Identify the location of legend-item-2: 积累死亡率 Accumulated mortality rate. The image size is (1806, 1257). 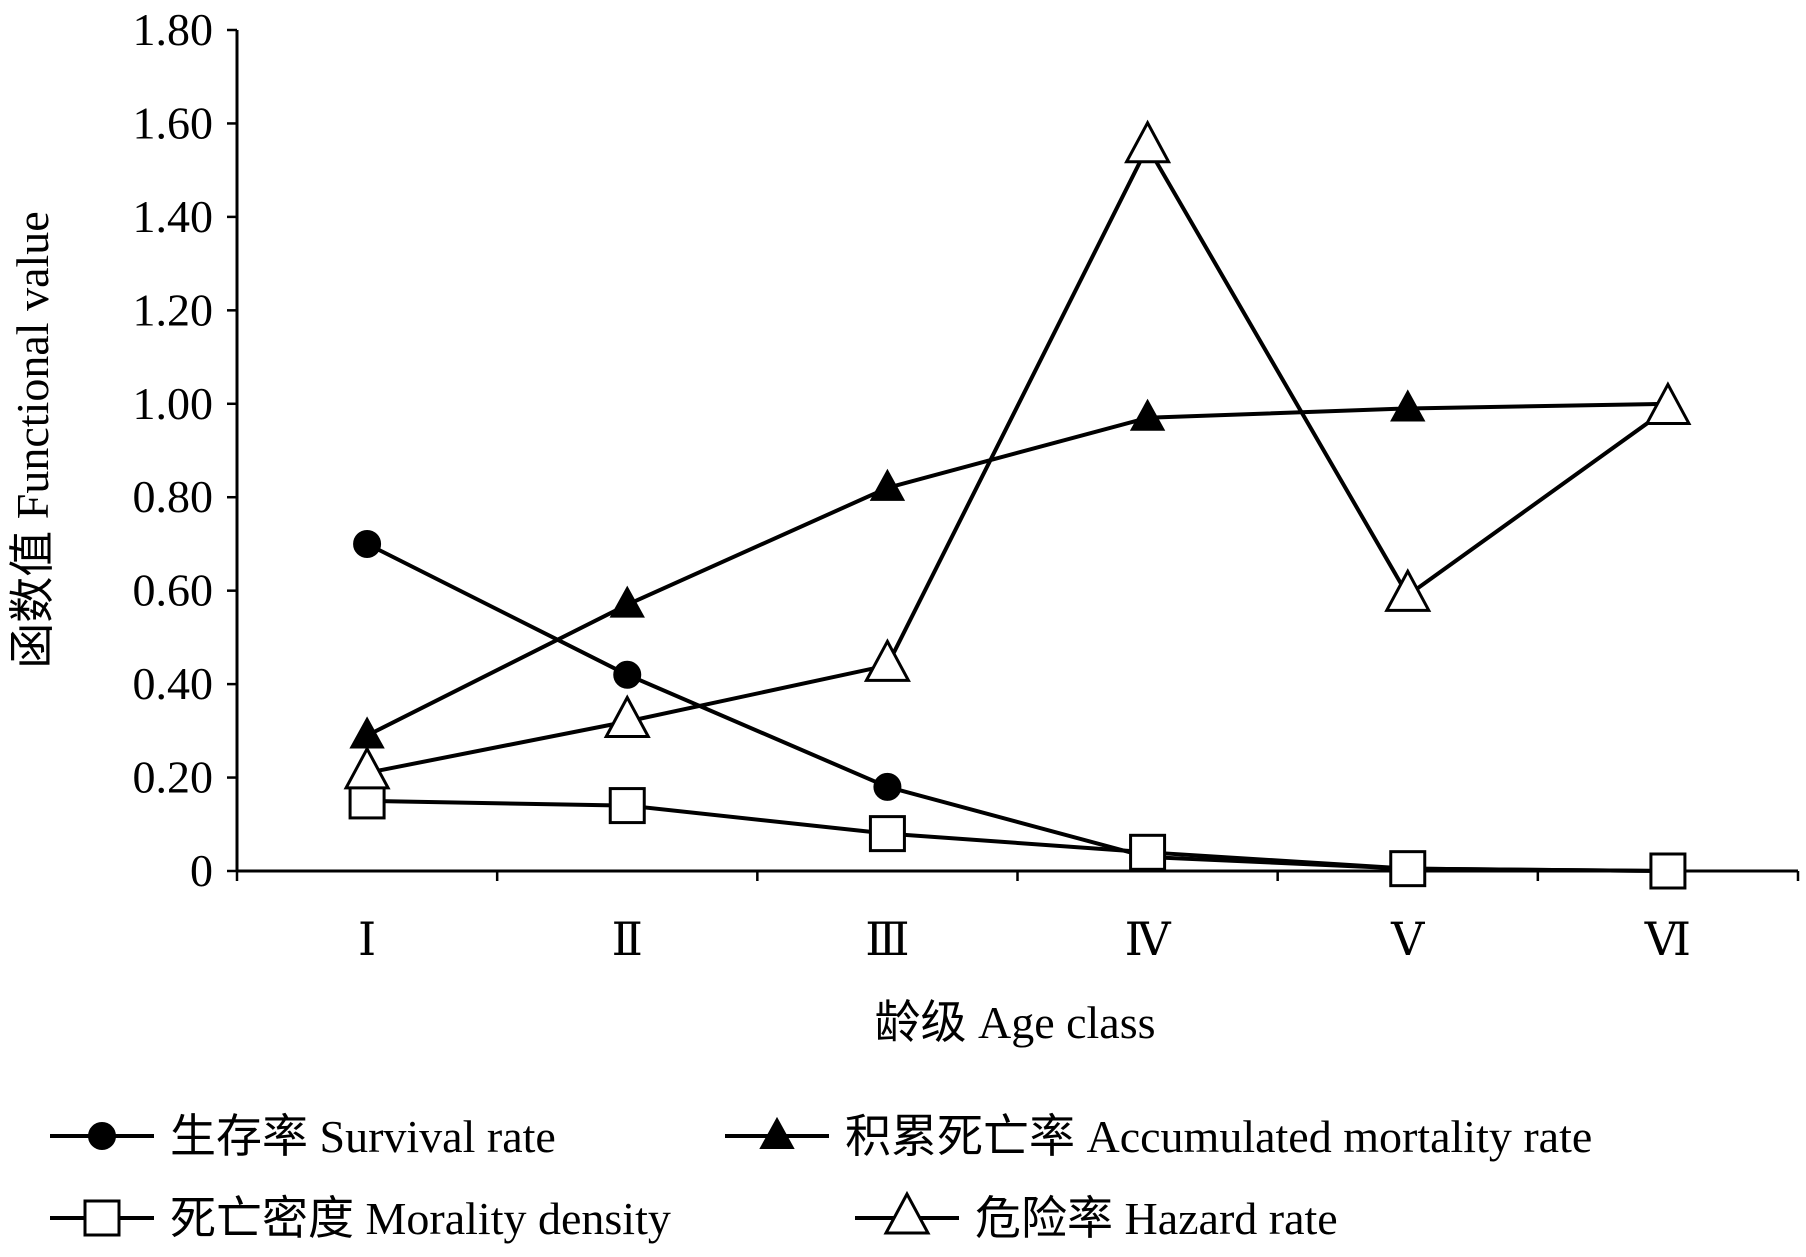
(1158, 1136).